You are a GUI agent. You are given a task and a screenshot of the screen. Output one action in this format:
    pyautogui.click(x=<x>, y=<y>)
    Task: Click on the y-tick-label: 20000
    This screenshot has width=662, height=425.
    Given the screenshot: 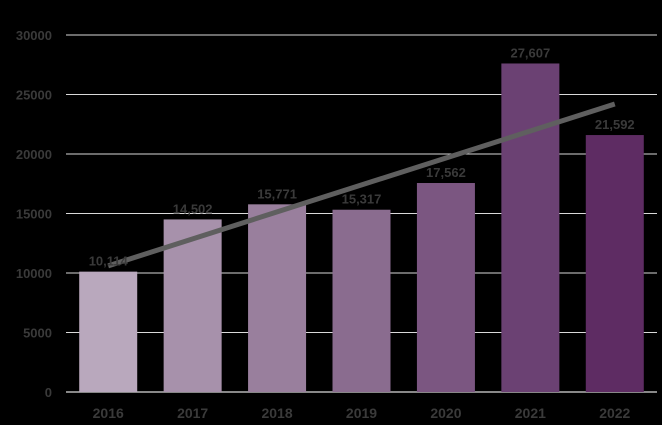 What is the action you would take?
    pyautogui.click(x=34, y=154)
    